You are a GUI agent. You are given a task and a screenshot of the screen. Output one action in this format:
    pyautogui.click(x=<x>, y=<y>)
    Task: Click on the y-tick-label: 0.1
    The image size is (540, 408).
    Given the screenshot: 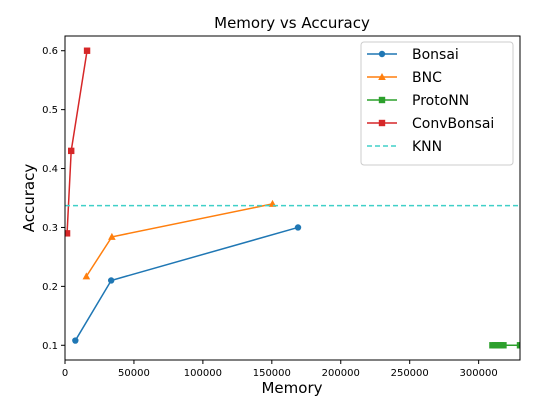 What is the action you would take?
    pyautogui.click(x=50, y=346)
    